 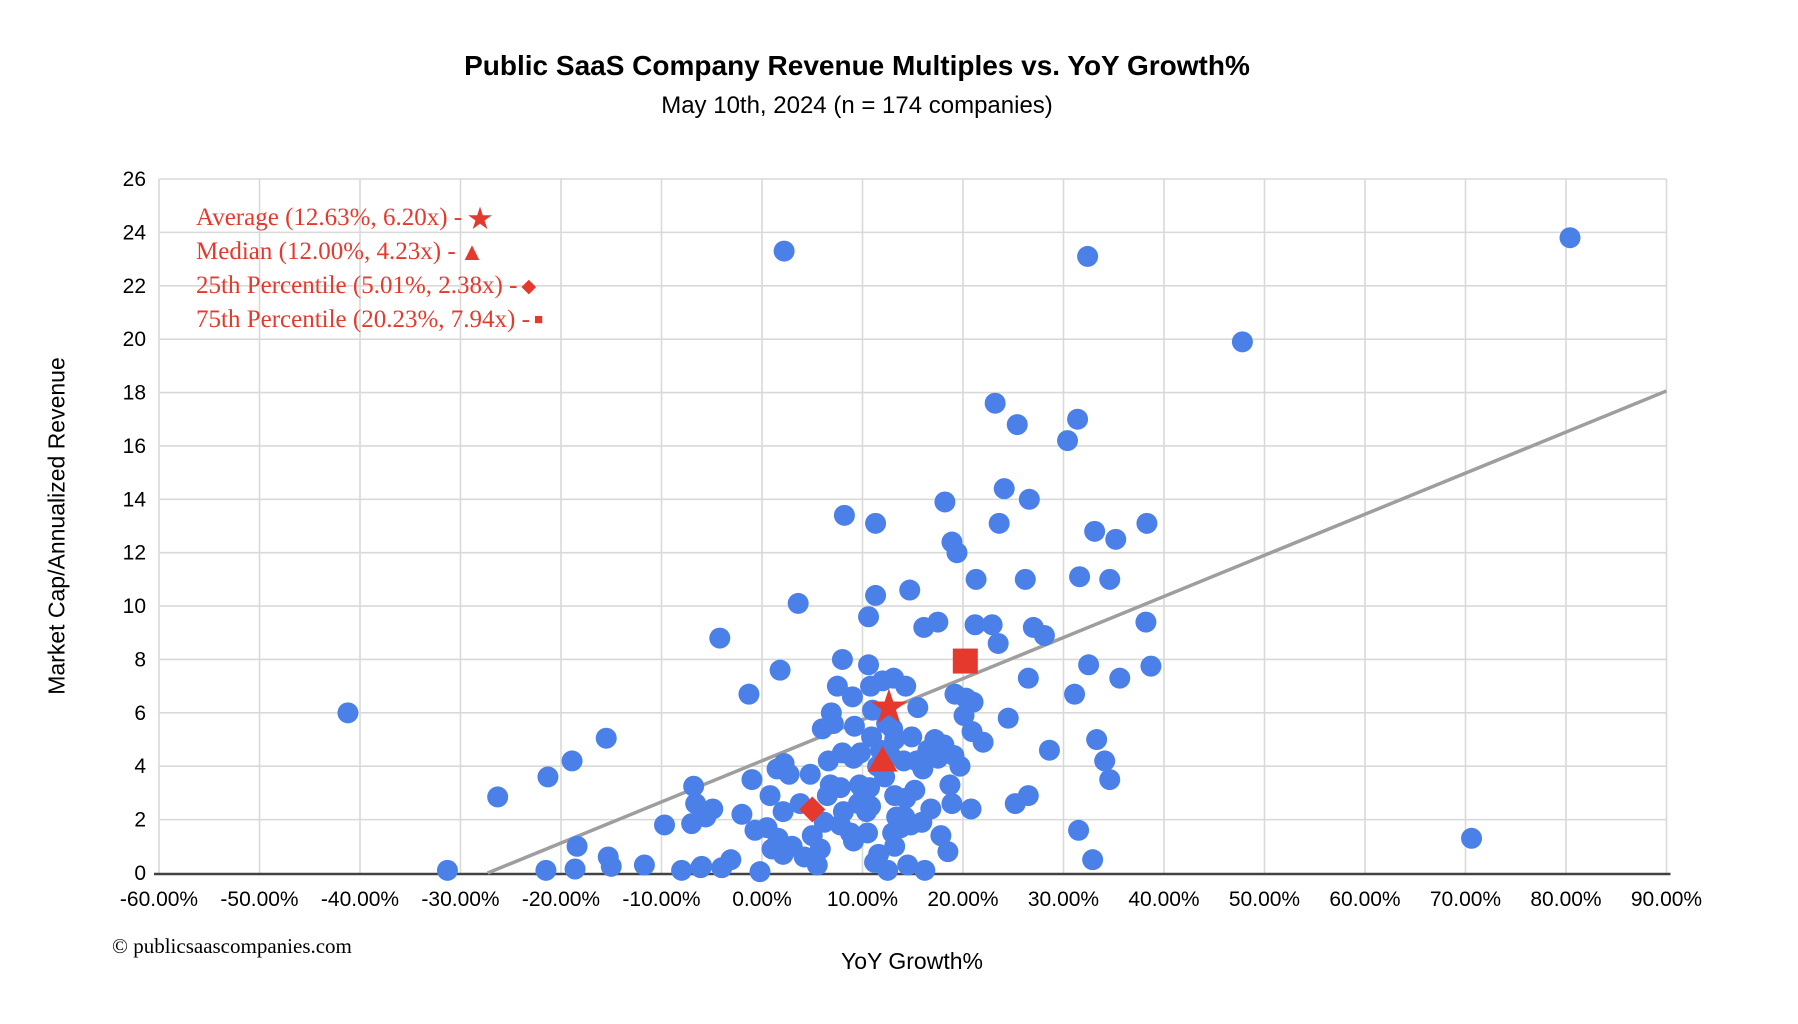 I want to click on marker-25th-percentile, so click(x=812, y=809).